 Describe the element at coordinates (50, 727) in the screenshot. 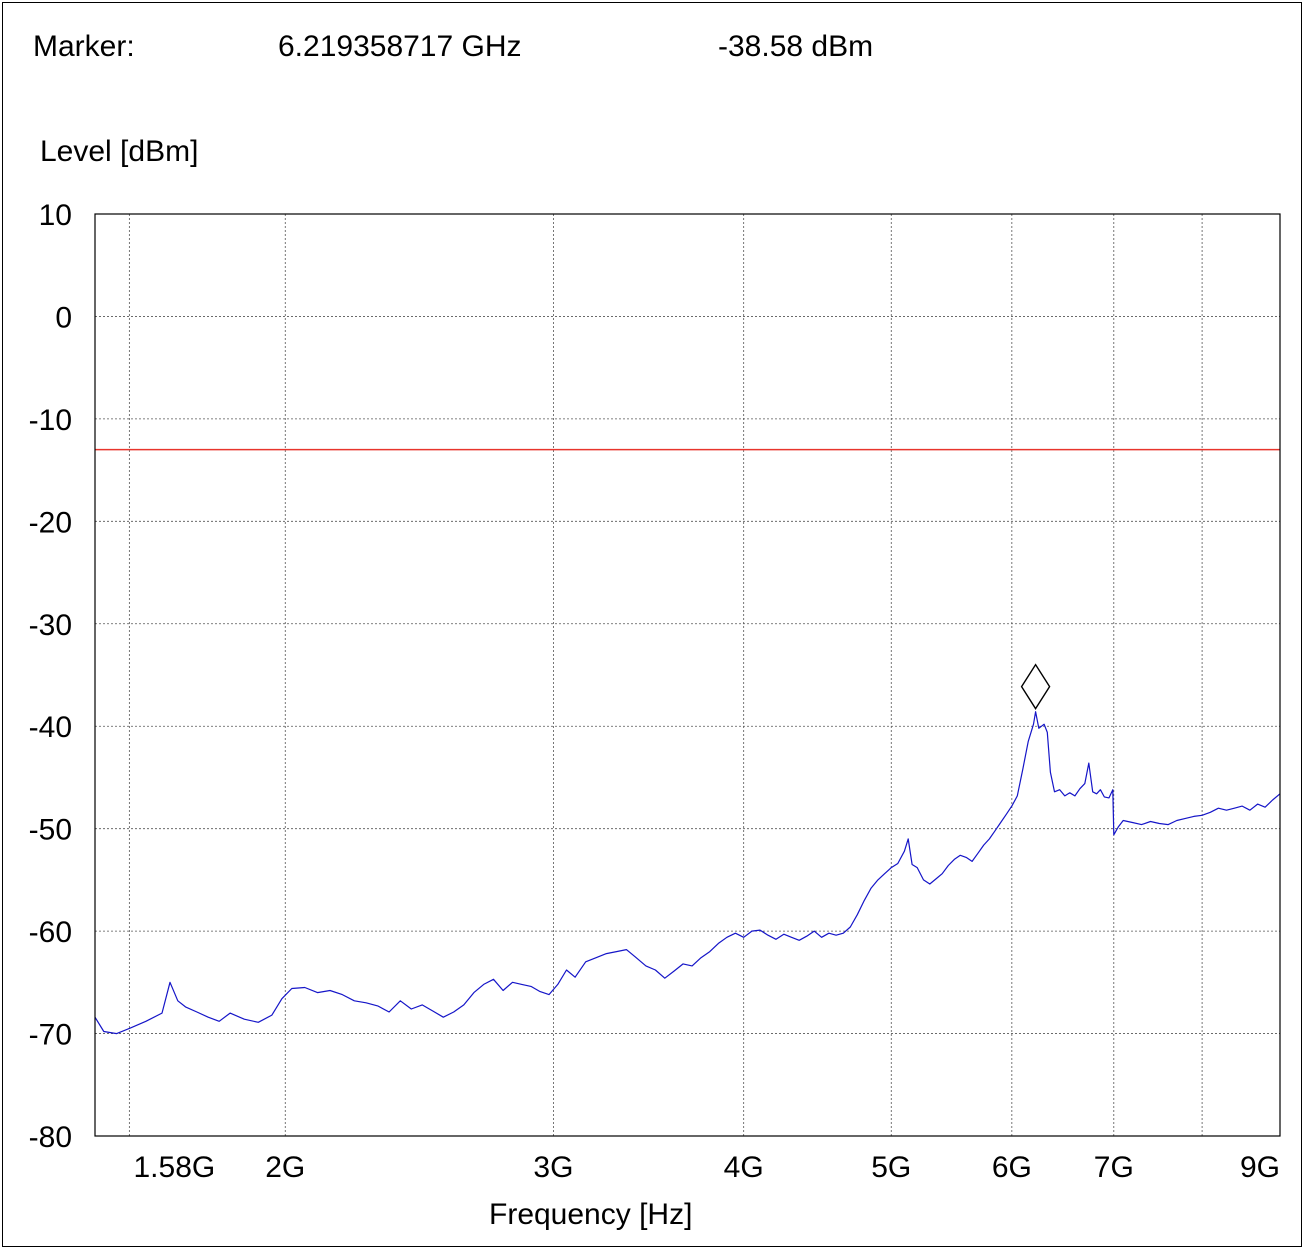

I see `y-tick-label-5: -40` at that location.